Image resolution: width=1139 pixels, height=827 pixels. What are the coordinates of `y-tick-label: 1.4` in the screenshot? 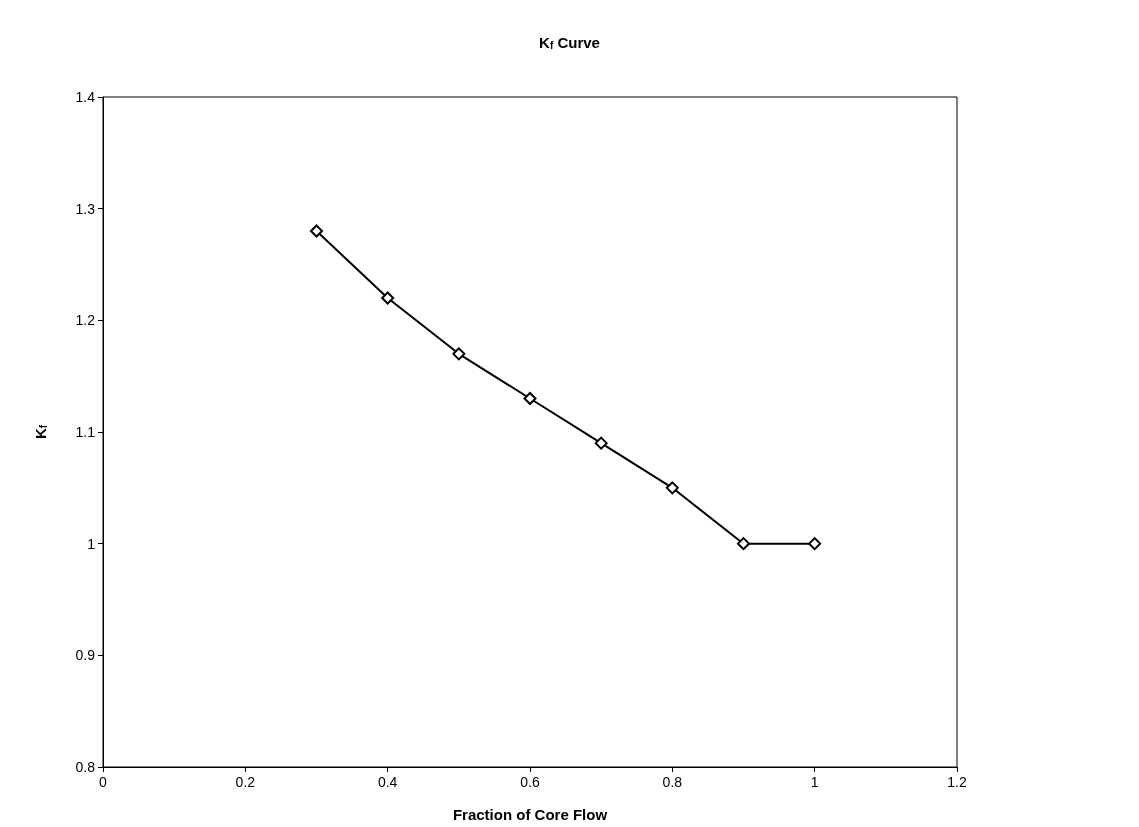 It's located at (85, 97).